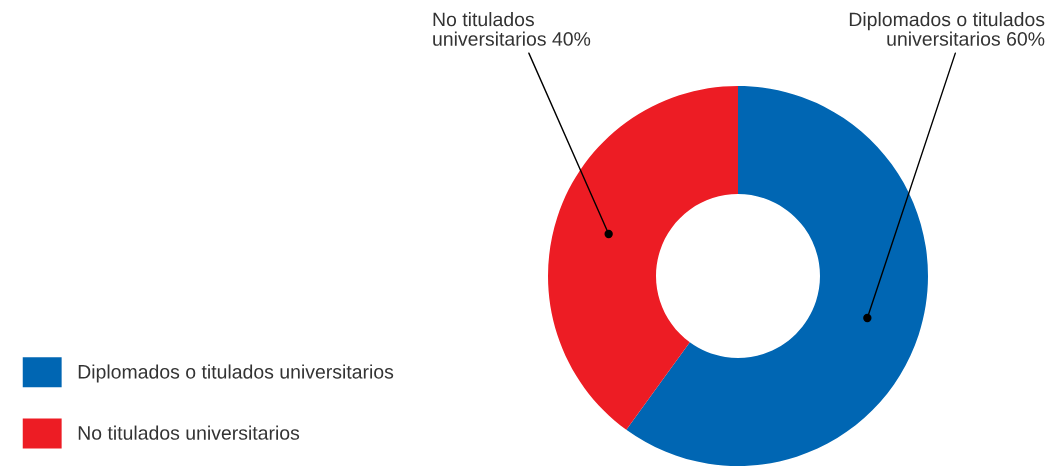  Describe the element at coordinates (512, 29) in the screenshot. I see `data-label: No titulados universitarios 40%` at that location.